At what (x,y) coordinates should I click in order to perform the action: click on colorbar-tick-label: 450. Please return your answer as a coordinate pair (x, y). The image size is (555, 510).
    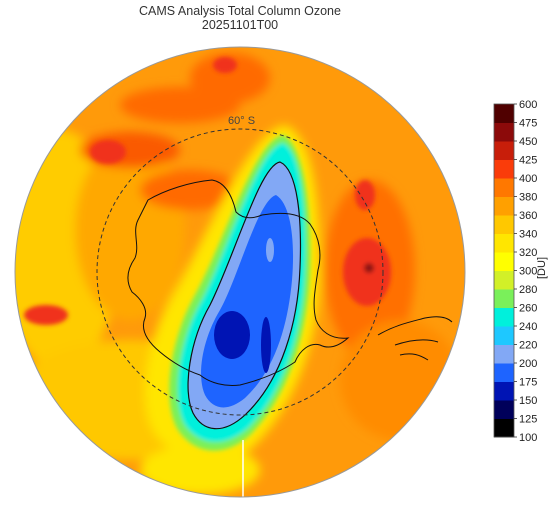
    Looking at the image, I should click on (528, 142).